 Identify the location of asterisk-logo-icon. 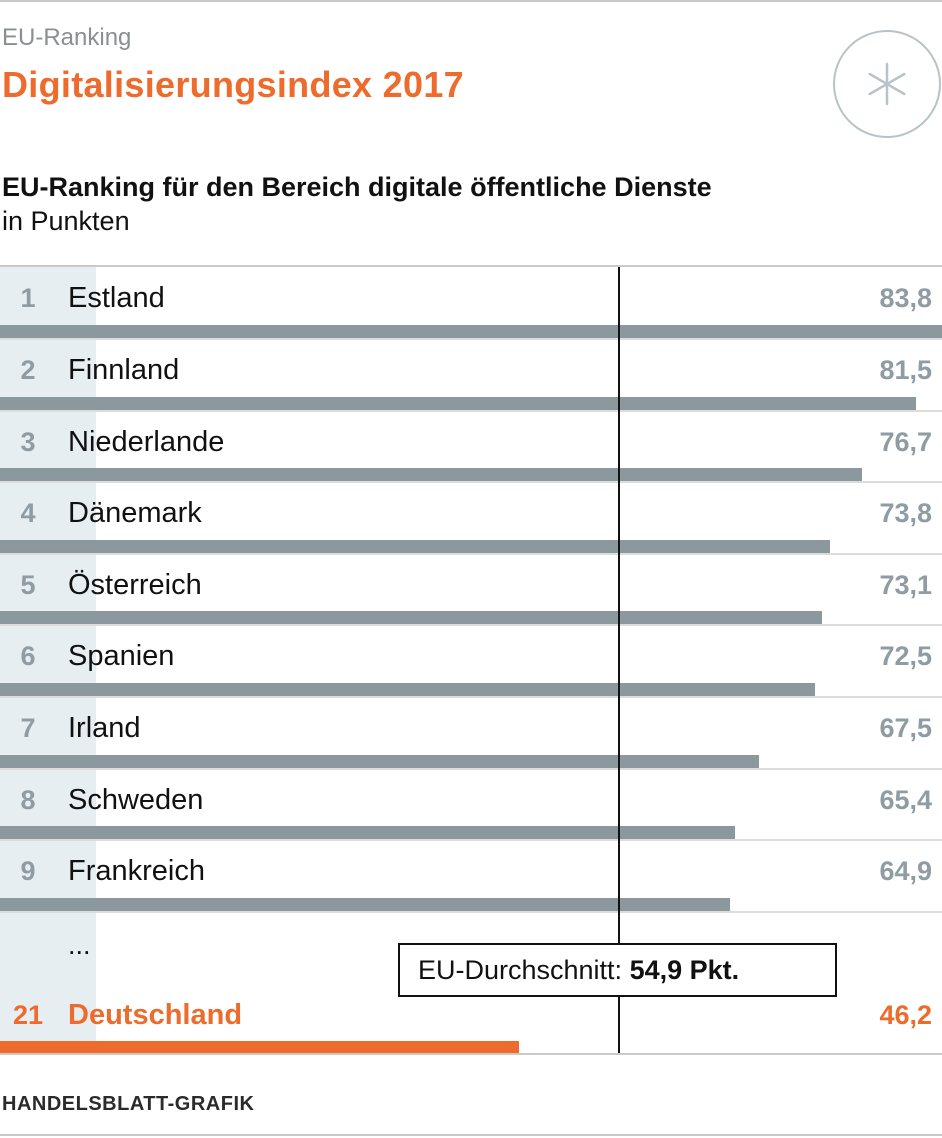
(887, 84).